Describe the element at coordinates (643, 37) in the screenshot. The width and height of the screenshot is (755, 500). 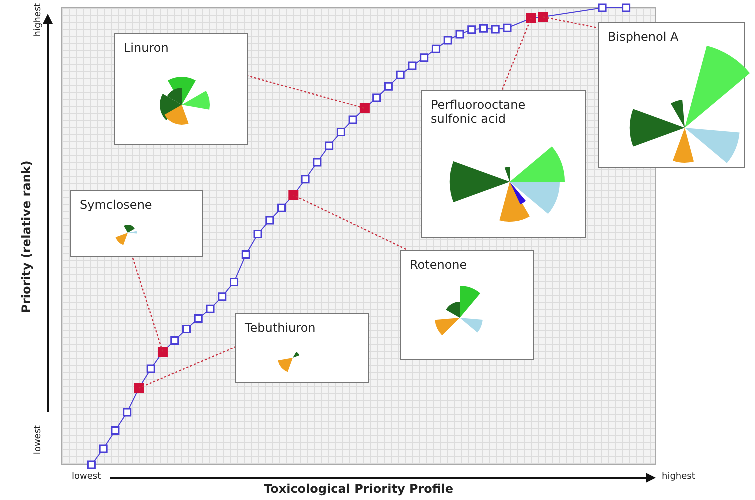
I see `annotation: Bisphenol A` at that location.